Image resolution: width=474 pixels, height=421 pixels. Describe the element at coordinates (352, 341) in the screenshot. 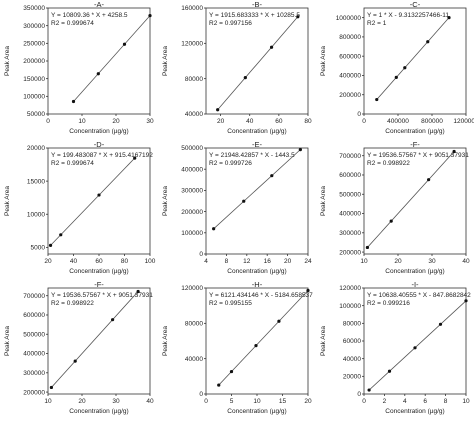

I see `y-tick-label: 60000` at that location.